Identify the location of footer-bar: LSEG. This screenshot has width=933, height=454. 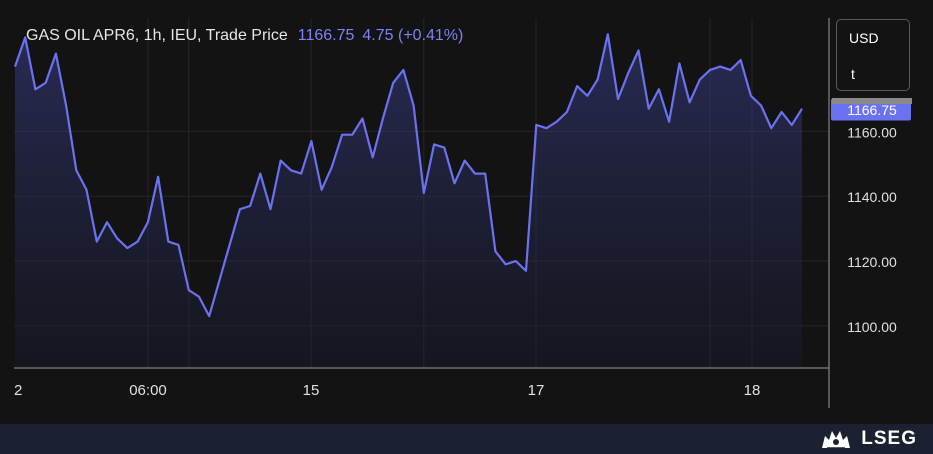
(466, 439).